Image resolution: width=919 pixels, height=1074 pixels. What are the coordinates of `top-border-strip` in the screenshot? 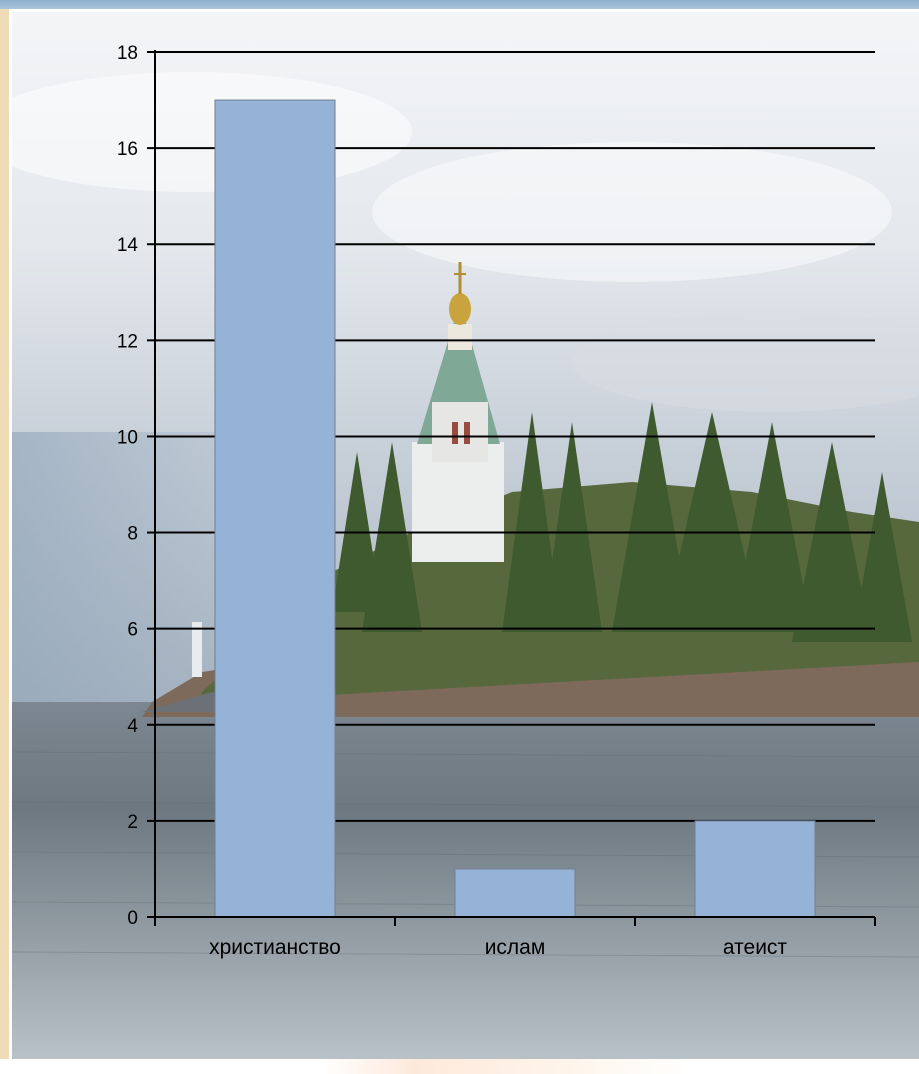 It's located at (459, 4).